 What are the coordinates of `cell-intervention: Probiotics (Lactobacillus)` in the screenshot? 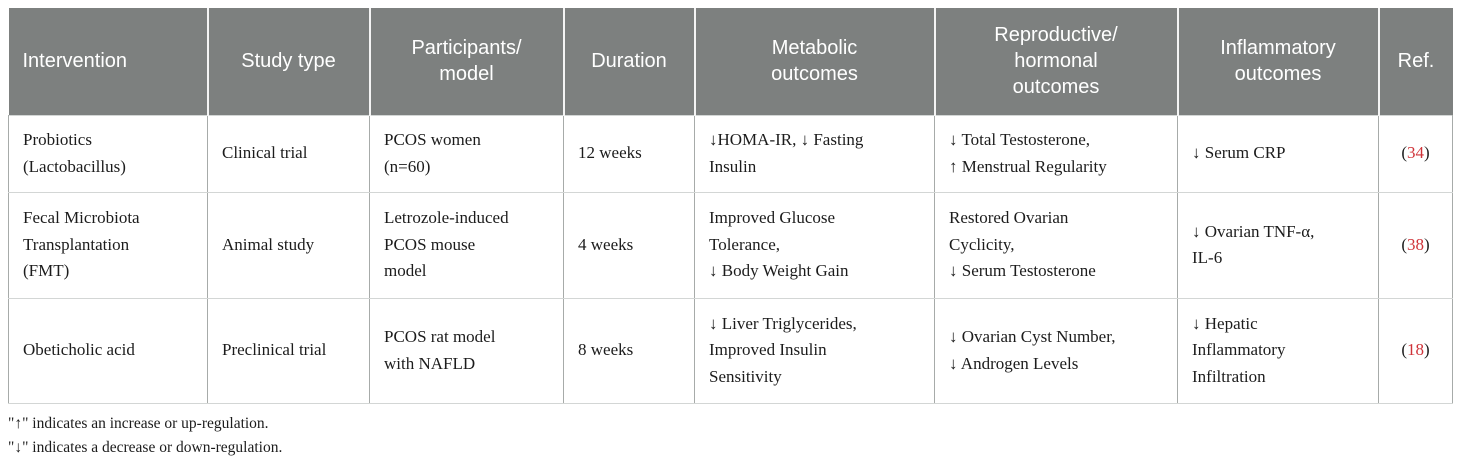 It's located at (108, 153).